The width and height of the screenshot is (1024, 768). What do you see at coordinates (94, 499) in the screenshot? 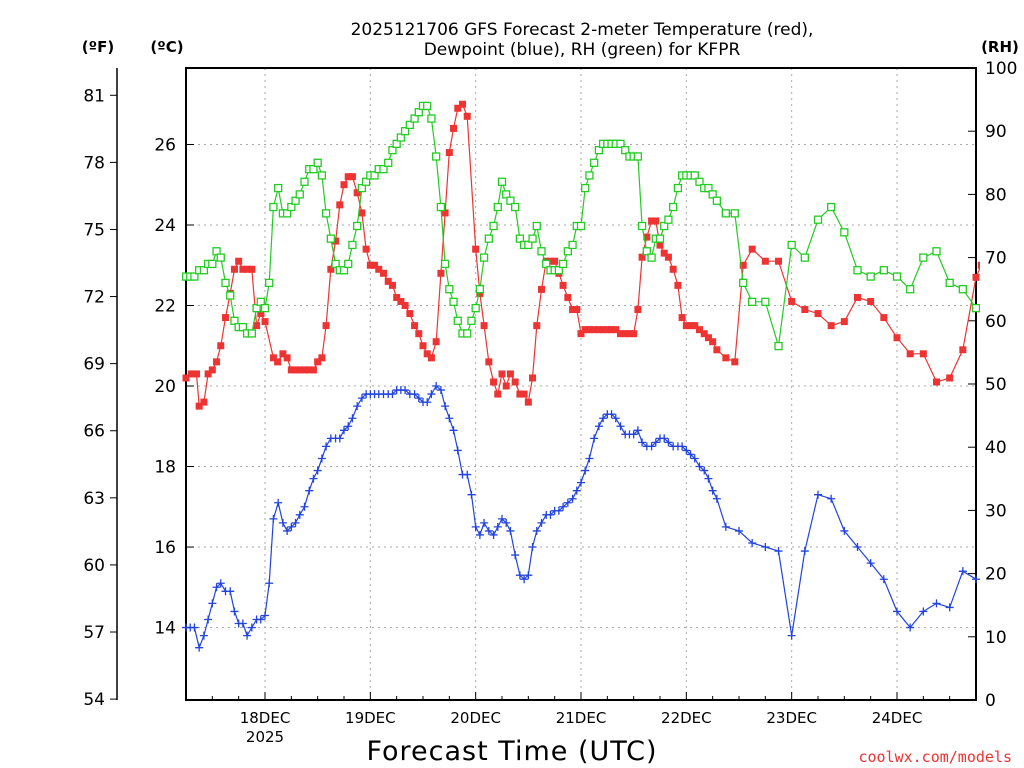
I see `fahrenheit-tick-label: 63` at bounding box center [94, 499].